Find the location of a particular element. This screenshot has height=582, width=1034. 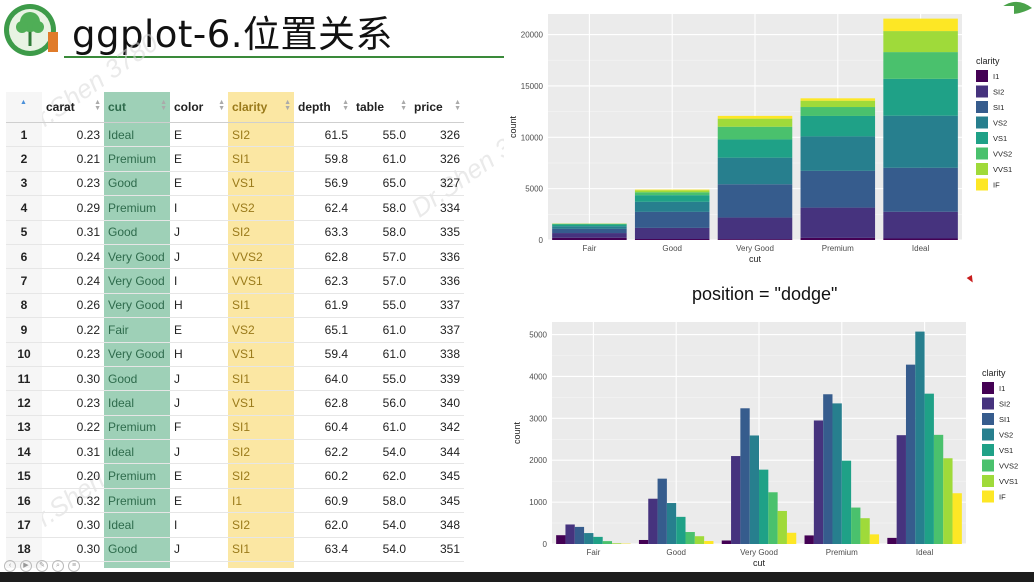

cell-cut: Premium is located at coordinates (137, 501).